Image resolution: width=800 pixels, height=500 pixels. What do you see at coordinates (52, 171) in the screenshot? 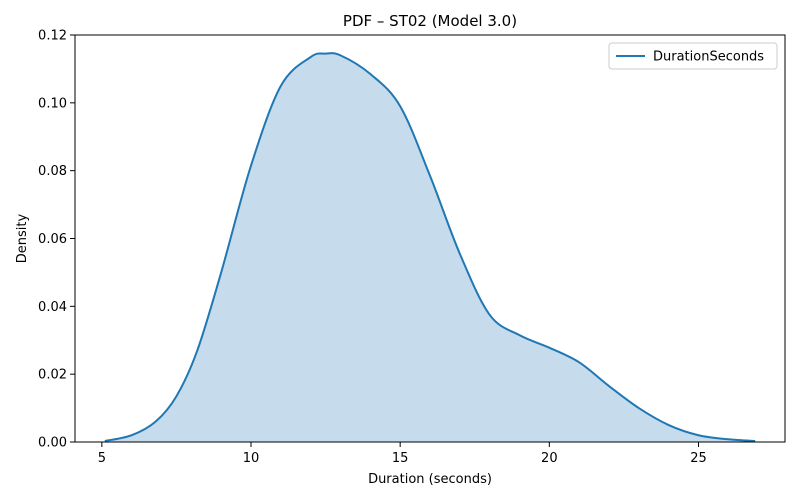
I see `y-tick-label: 0.08` at bounding box center [52, 171].